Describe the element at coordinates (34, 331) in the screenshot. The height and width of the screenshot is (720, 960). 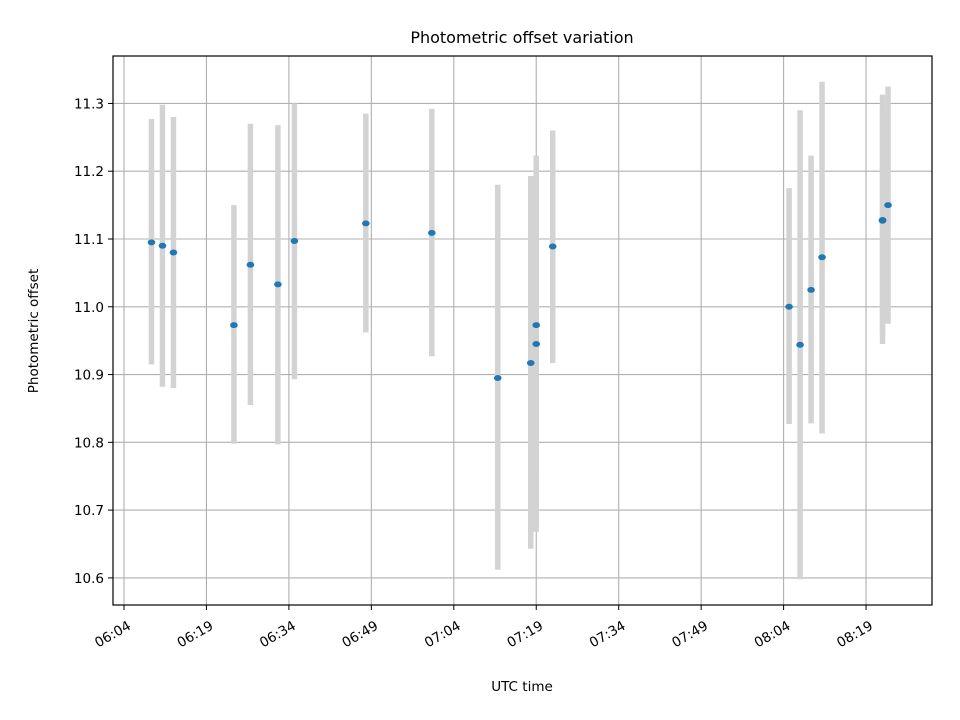
I see `y-axis-label: Photometric offset` at that location.